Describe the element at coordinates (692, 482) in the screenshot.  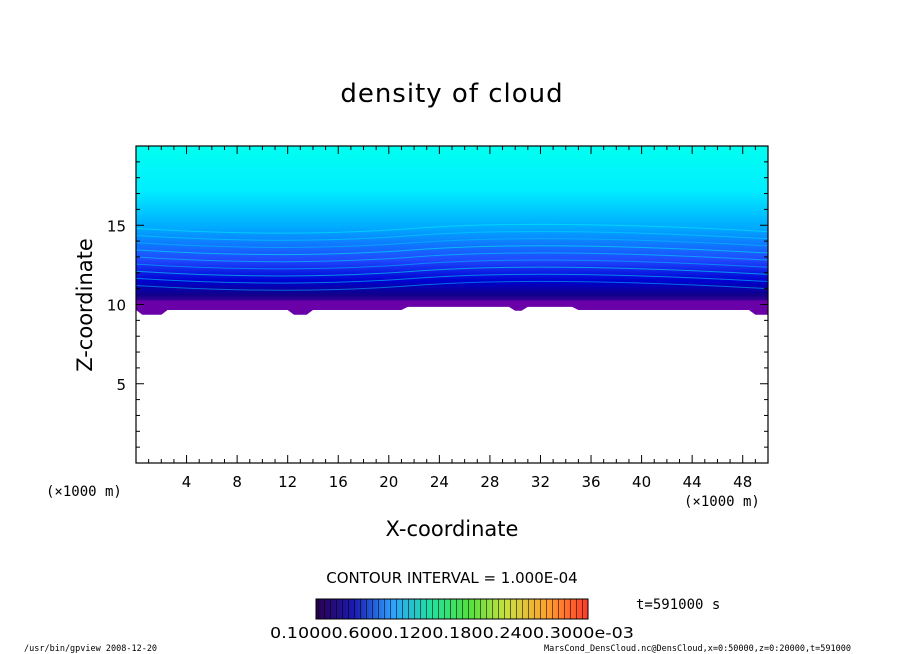
I see `x-tick-label: 44` at that location.